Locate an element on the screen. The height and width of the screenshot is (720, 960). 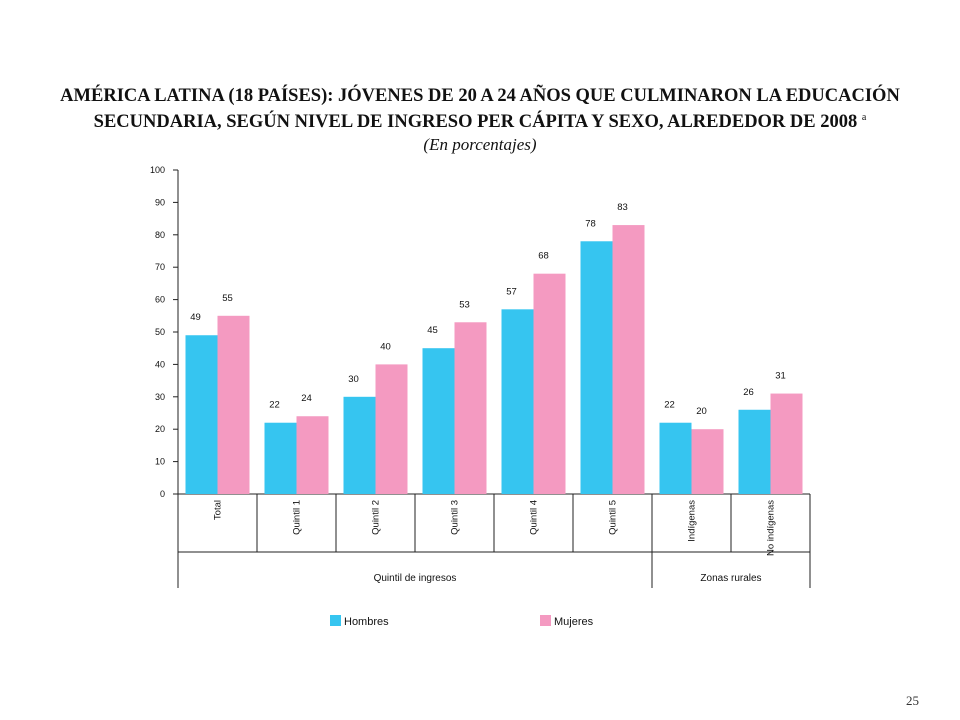
data-label-mujeres: 31 is located at coordinates (780, 376).